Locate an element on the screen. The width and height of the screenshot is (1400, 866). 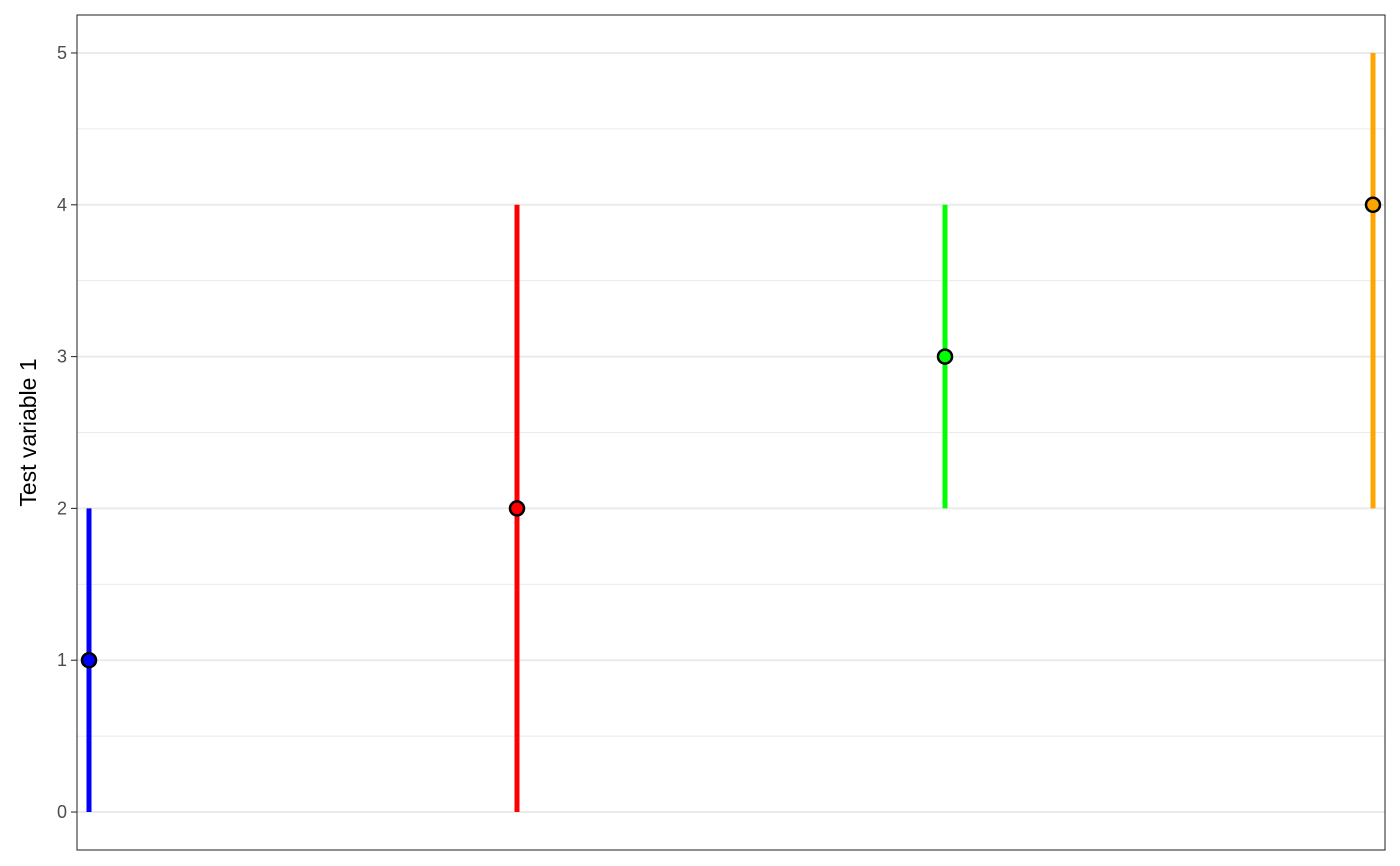
y-tick-label-5: 5 is located at coordinates (62, 53).